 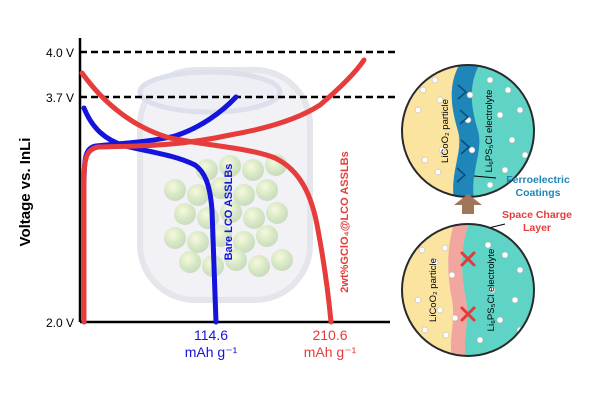 What do you see at coordinates (150, 215) in the screenshot?
I see `bare-lco-discharge-curve` at bounding box center [150, 215].